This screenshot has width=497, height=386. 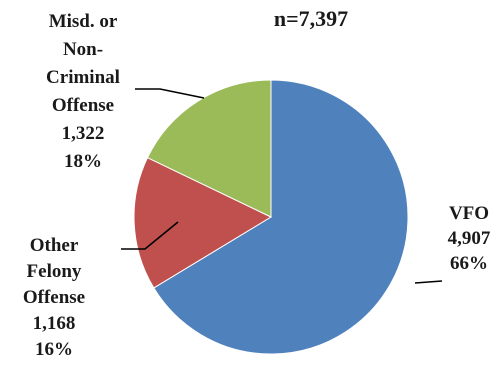 I want to click on leader-line-misd-or-non-criminal-offense, so click(x=170, y=93).